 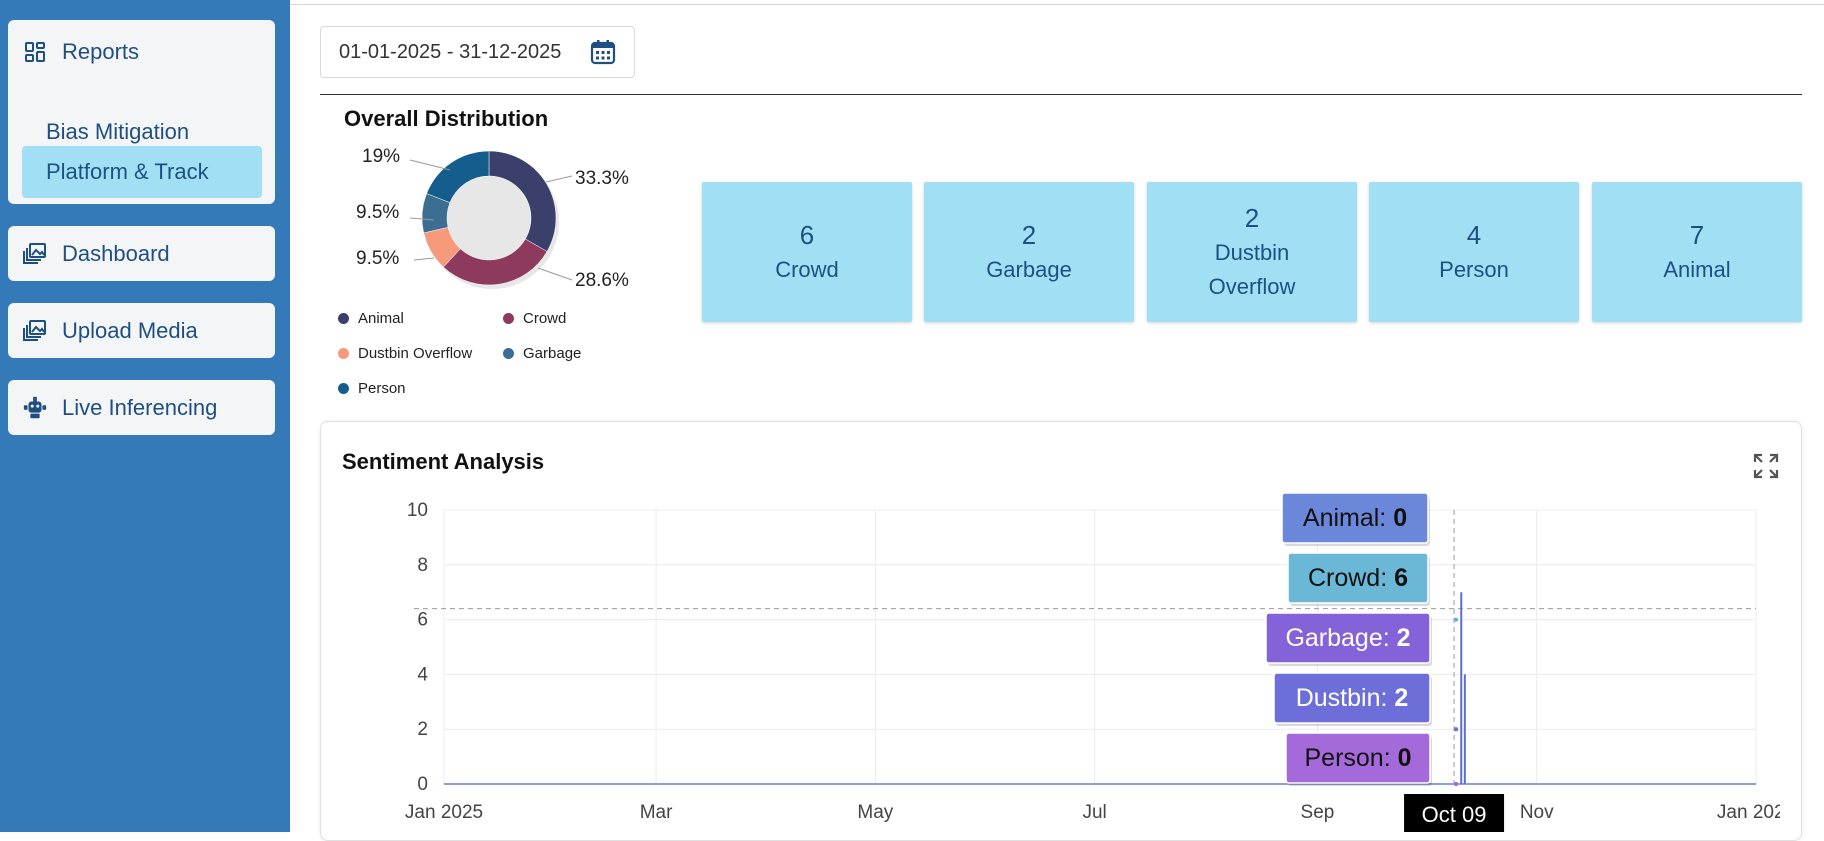 I want to click on sentiment-title: Sentiment Analysis, so click(x=443, y=461).